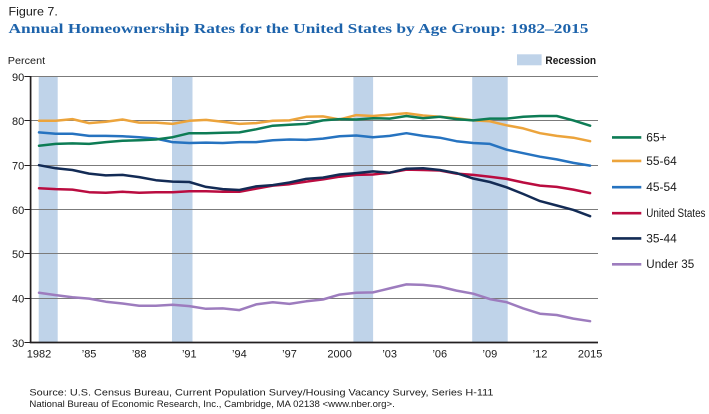  What do you see at coordinates (18, 255) in the screenshot?
I see `svg-text: 50` at bounding box center [18, 255].